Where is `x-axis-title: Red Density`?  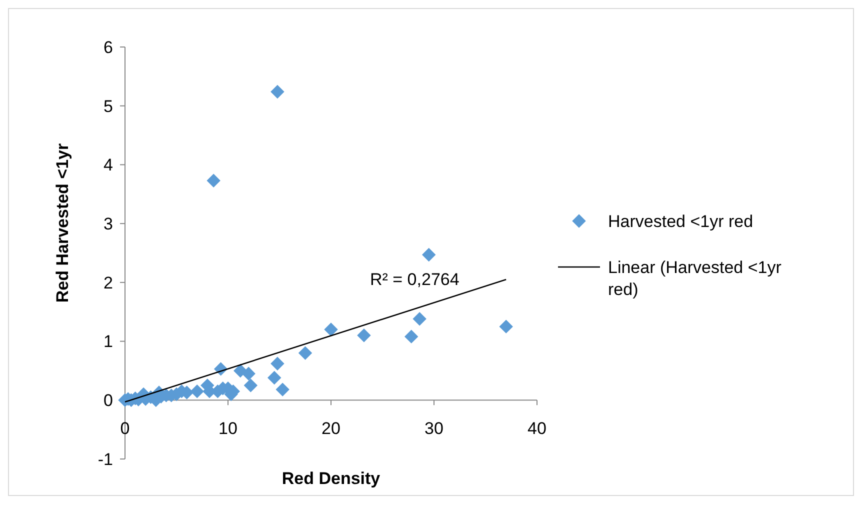
x-axis-title: Red Density is located at coordinates (331, 478).